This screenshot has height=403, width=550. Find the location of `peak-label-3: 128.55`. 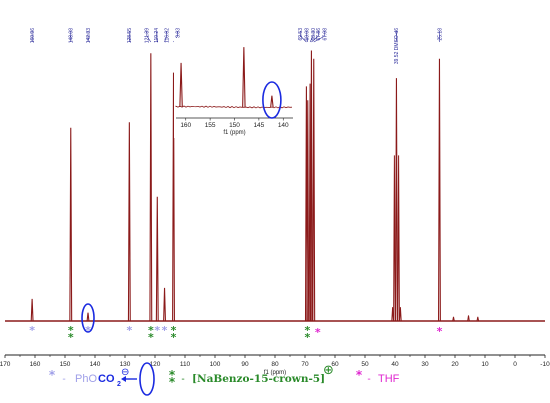

peak-label-3: 128.55 is located at coordinates (130, 36).